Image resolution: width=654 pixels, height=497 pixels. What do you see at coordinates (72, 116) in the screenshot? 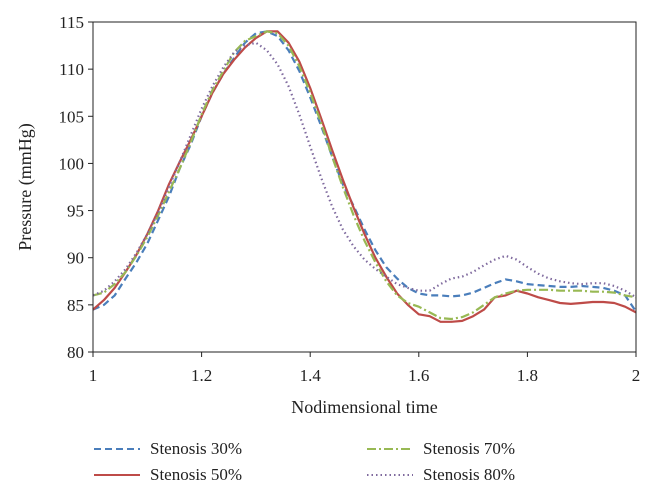
I see `y-tick-label: 105` at bounding box center [72, 116].